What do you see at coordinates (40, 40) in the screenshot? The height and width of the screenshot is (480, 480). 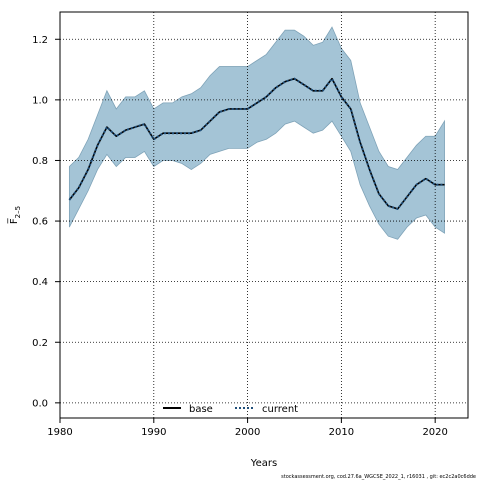 I see `y-tick-label-1.2: 1.2` at bounding box center [40, 40].